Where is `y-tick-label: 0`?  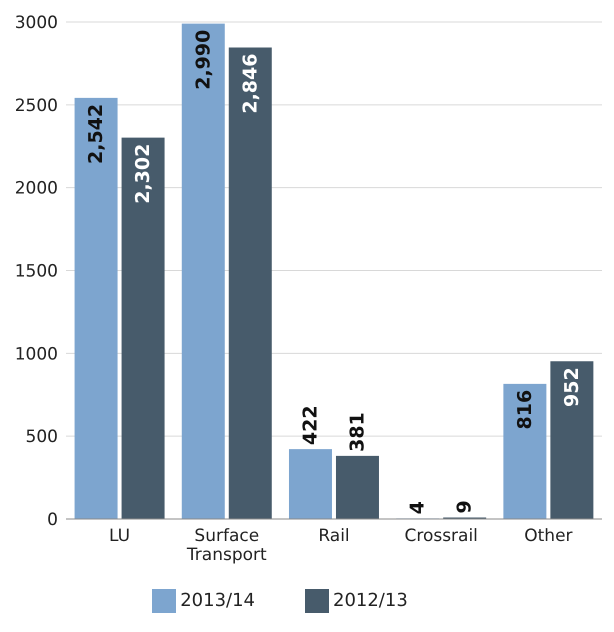
y-tick-label: 0 is located at coordinates (52, 520).